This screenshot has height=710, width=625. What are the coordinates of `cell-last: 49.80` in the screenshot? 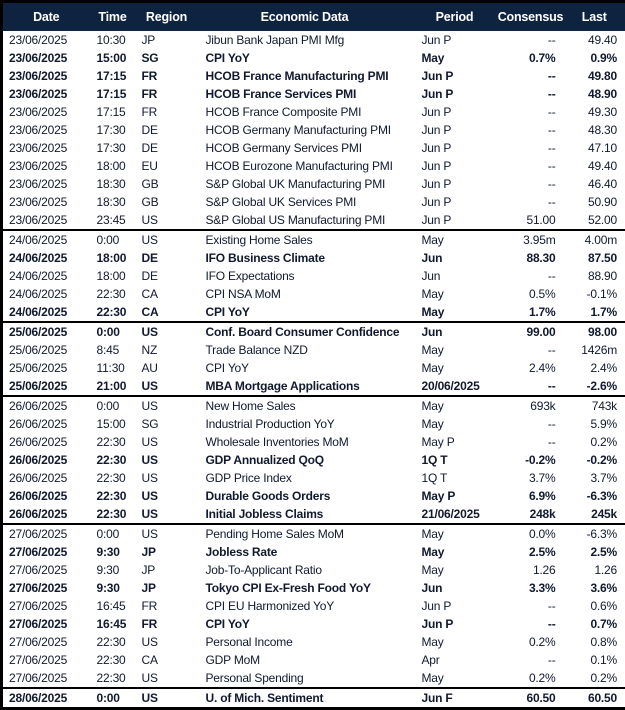 It's located at (594, 76).